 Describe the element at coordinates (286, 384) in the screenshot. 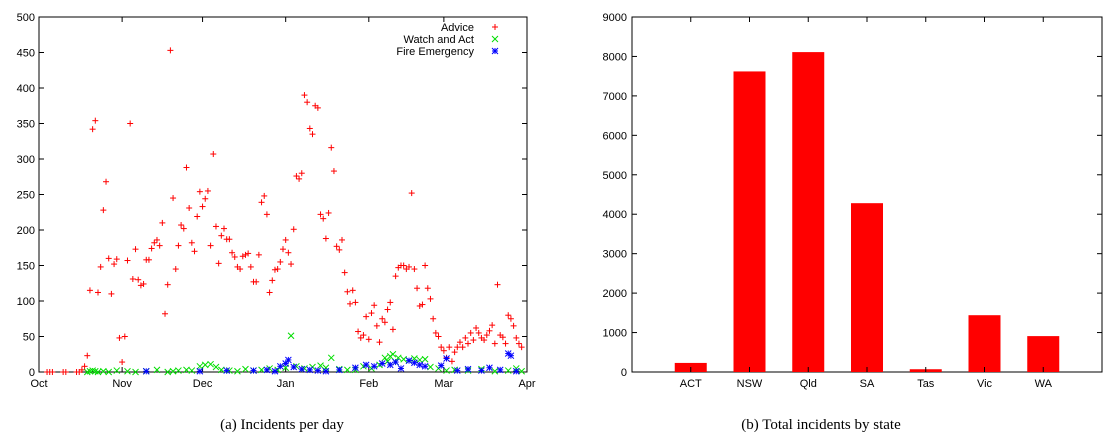

I see `x-tick-label: Jan` at that location.